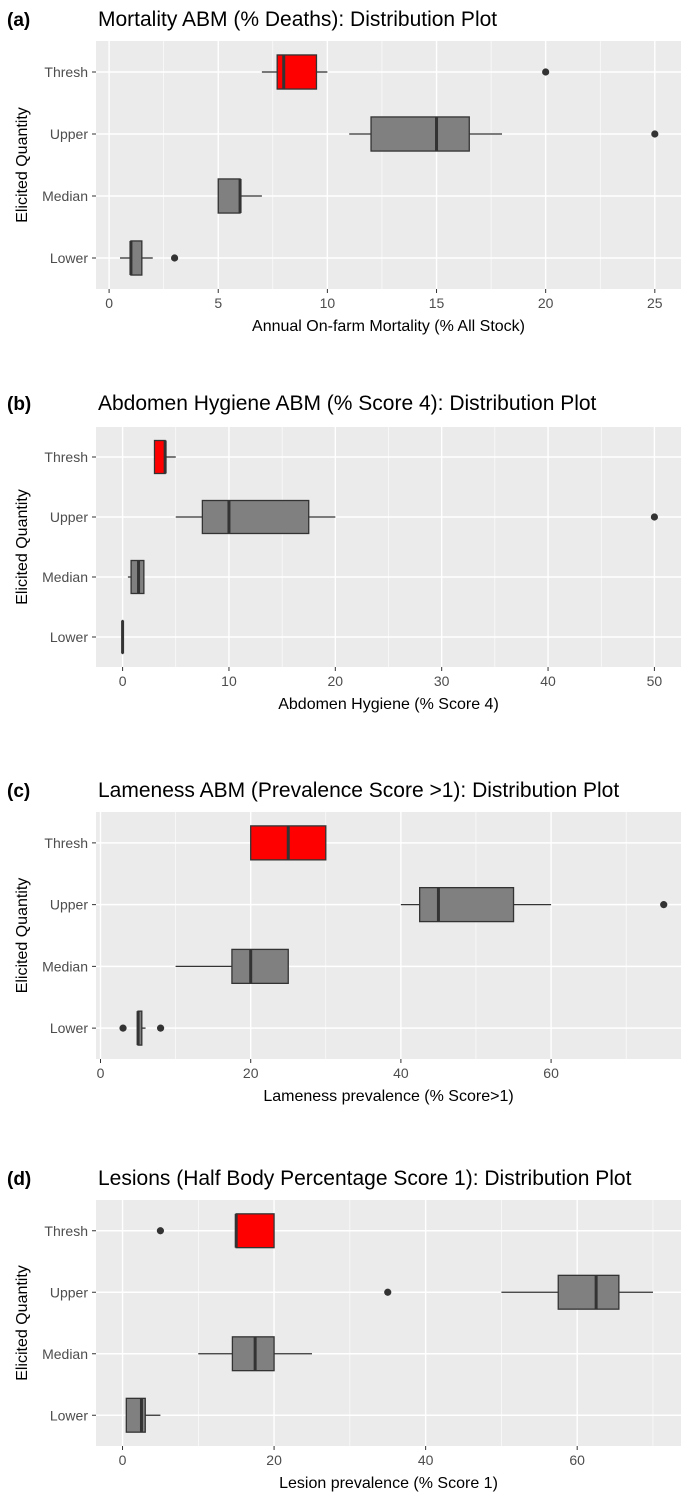 This screenshot has width=689, height=1499. What do you see at coordinates (388, 326) in the screenshot?
I see `x-axis-label: Annual On-farm Mortality (% All Stock)` at bounding box center [388, 326].